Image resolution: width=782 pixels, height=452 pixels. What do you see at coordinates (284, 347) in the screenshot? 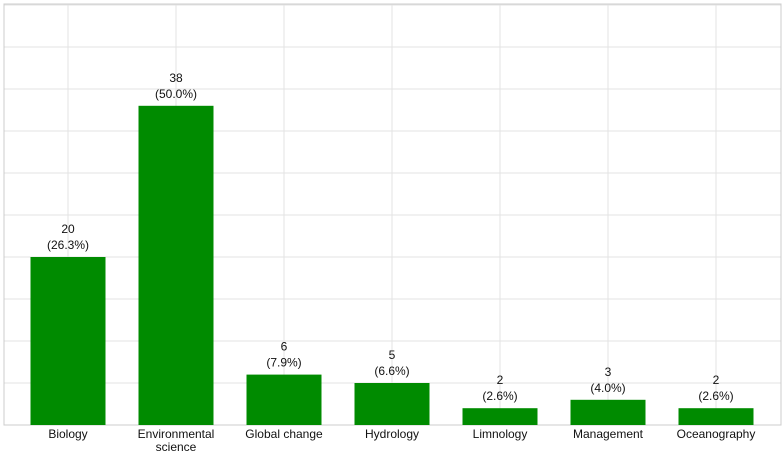
I see `value-label: 6` at bounding box center [284, 347].